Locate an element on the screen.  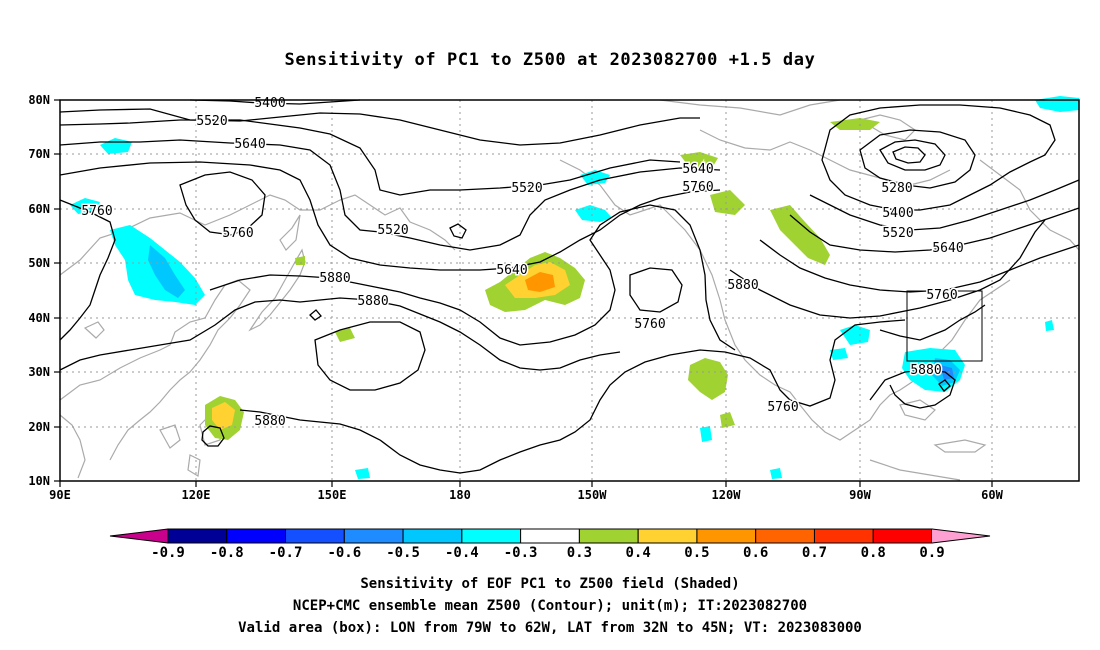
colorbar-low-arrow is located at coordinates (139, 536).